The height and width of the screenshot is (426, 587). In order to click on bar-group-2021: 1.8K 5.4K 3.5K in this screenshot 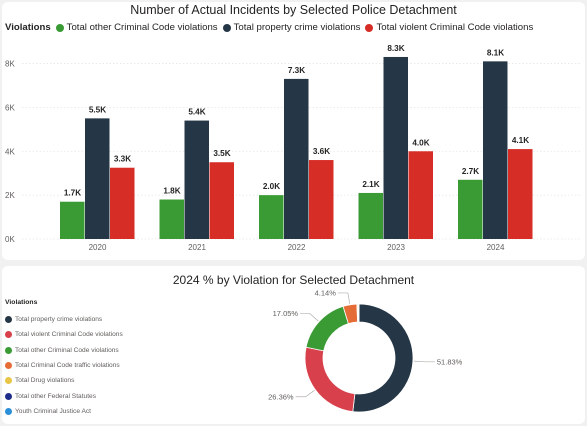, I will do `click(197, 173)`.